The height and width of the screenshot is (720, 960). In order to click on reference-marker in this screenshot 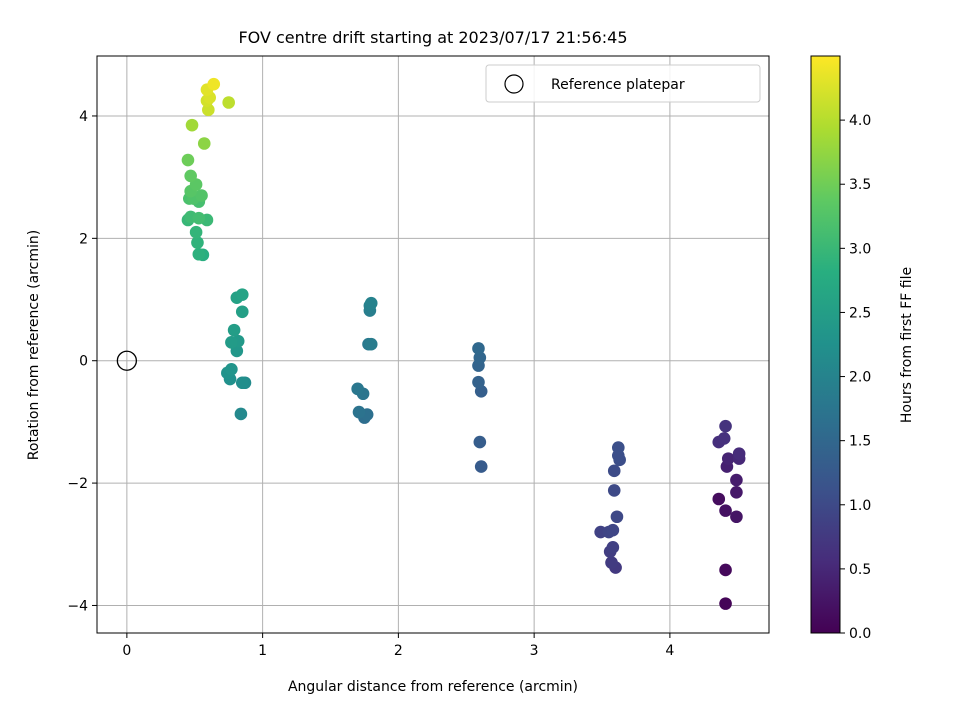, I will do `click(127, 360)`.